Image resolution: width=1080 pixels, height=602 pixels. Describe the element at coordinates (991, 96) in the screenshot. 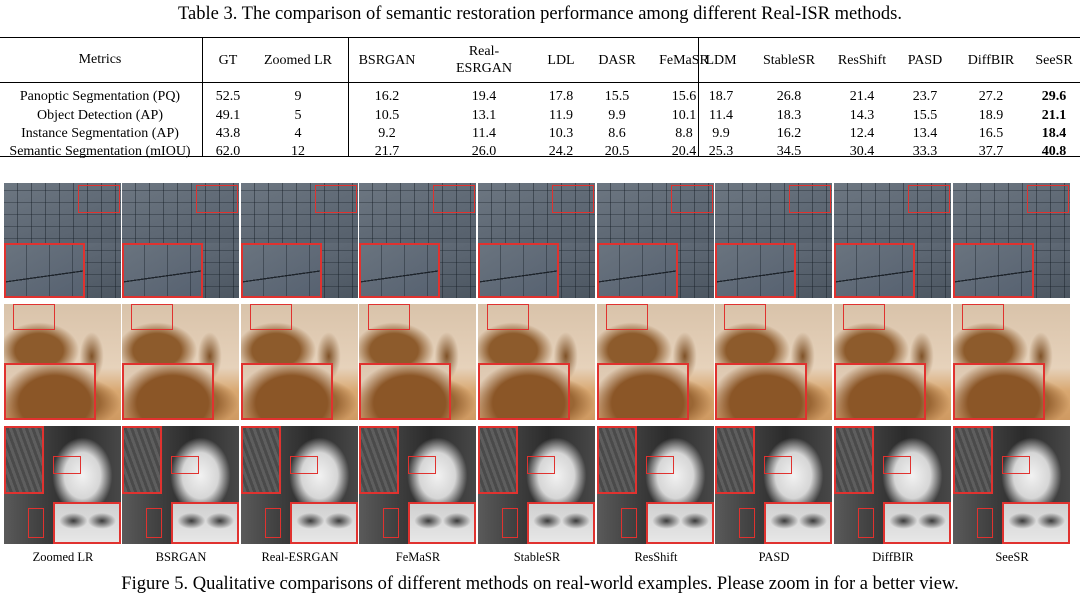

I see `table-cell: 27.2` at that location.